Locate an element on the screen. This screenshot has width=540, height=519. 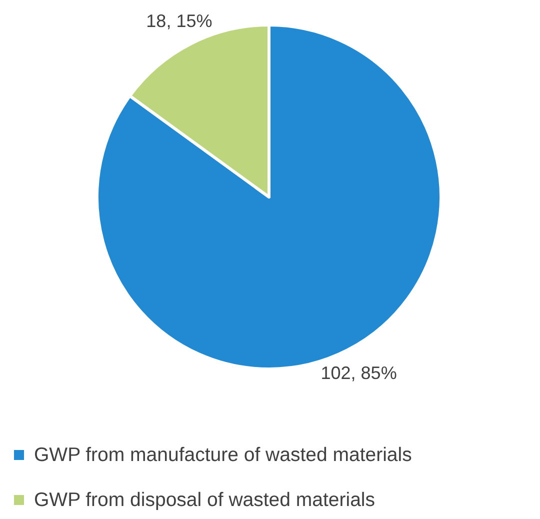
data-label: 18, 15% is located at coordinates (179, 20).